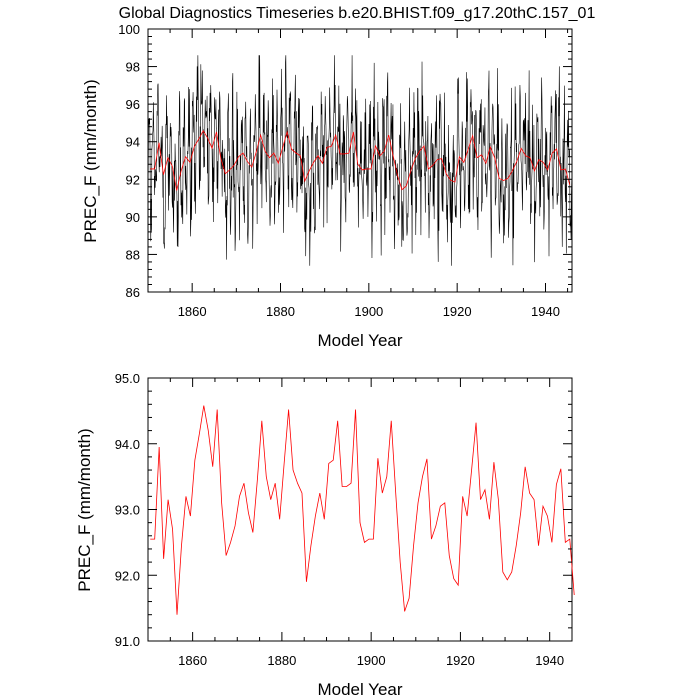 This screenshot has width=700, height=700. What do you see at coordinates (133, 142) in the screenshot?
I see `y-tick-label-top: 94` at bounding box center [133, 142].